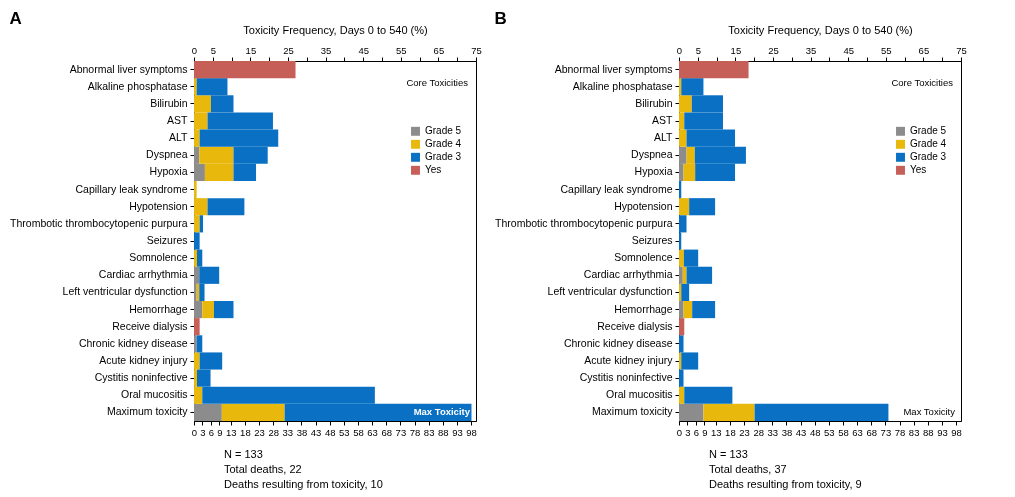 The height and width of the screenshot is (497, 1015). Describe the element at coordinates (128, 68) in the screenshot. I see `y-tick-label: Abnormal liver symptoms` at that location.